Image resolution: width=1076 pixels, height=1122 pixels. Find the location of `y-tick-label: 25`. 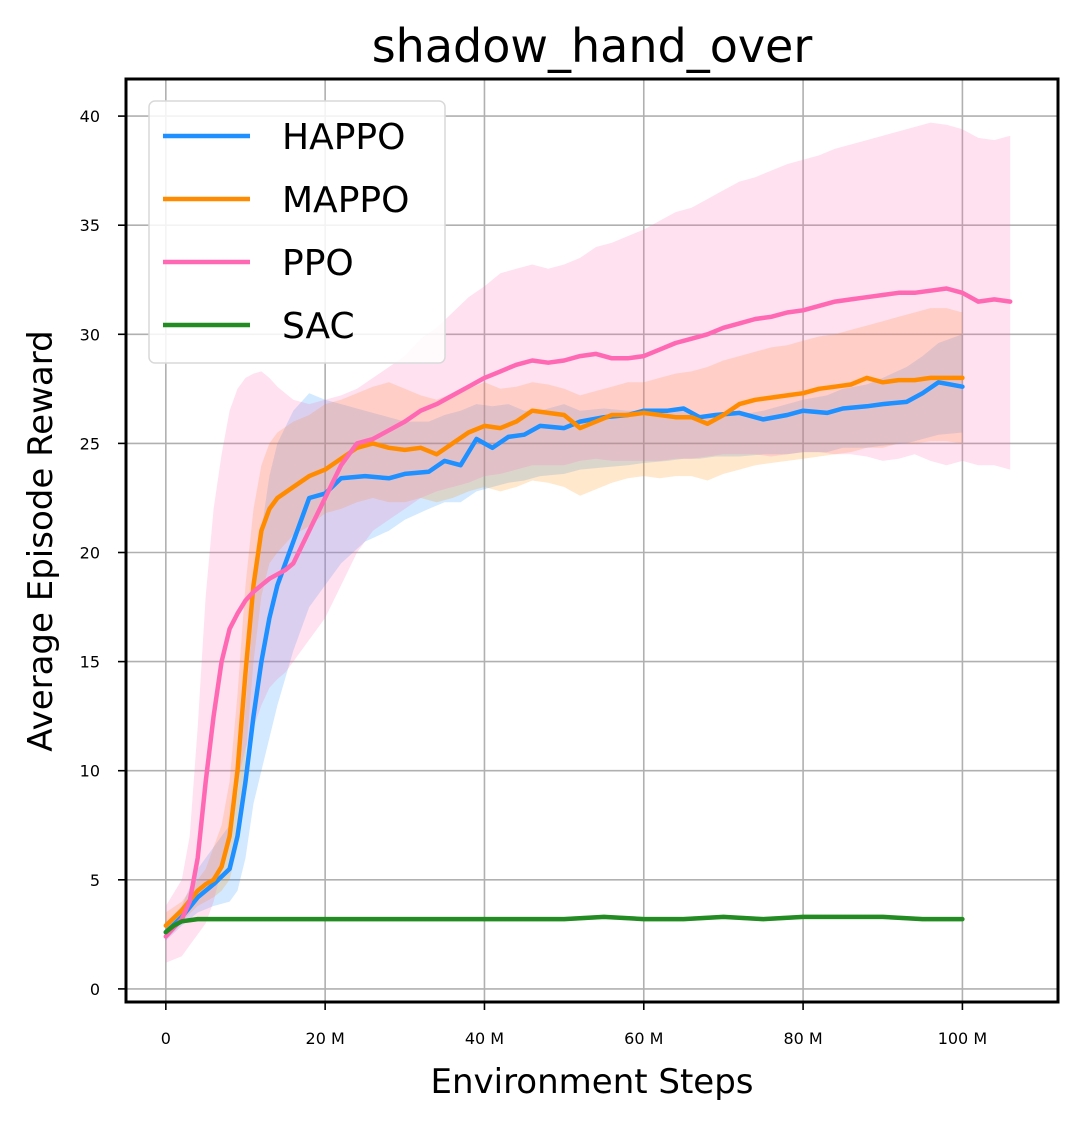

y-tick-label: 25 is located at coordinates (90, 443).